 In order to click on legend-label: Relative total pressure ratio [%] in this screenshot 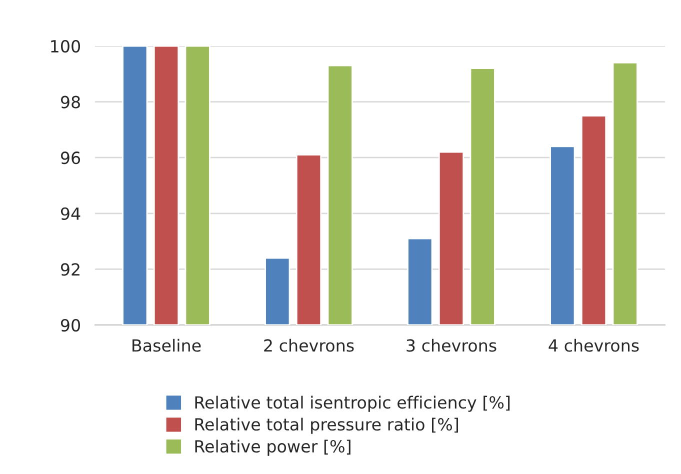, I will do `click(326, 426)`.